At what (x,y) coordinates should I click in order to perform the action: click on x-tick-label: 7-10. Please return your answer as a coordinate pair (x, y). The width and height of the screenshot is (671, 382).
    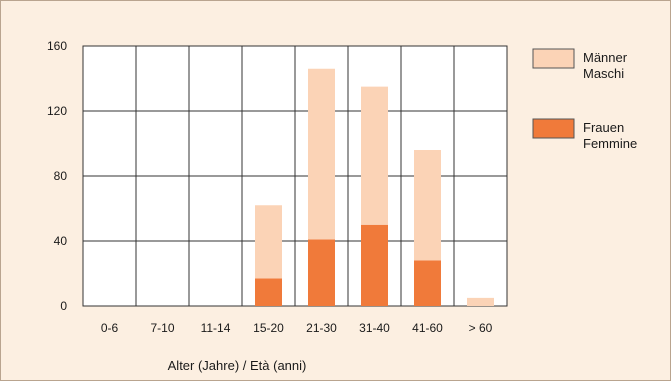
    Looking at the image, I should click on (162, 328).